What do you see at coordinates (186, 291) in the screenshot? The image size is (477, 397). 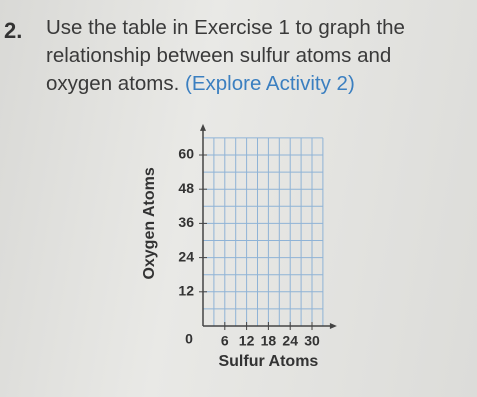 I see `y-tick-label: 12` at bounding box center [186, 291].